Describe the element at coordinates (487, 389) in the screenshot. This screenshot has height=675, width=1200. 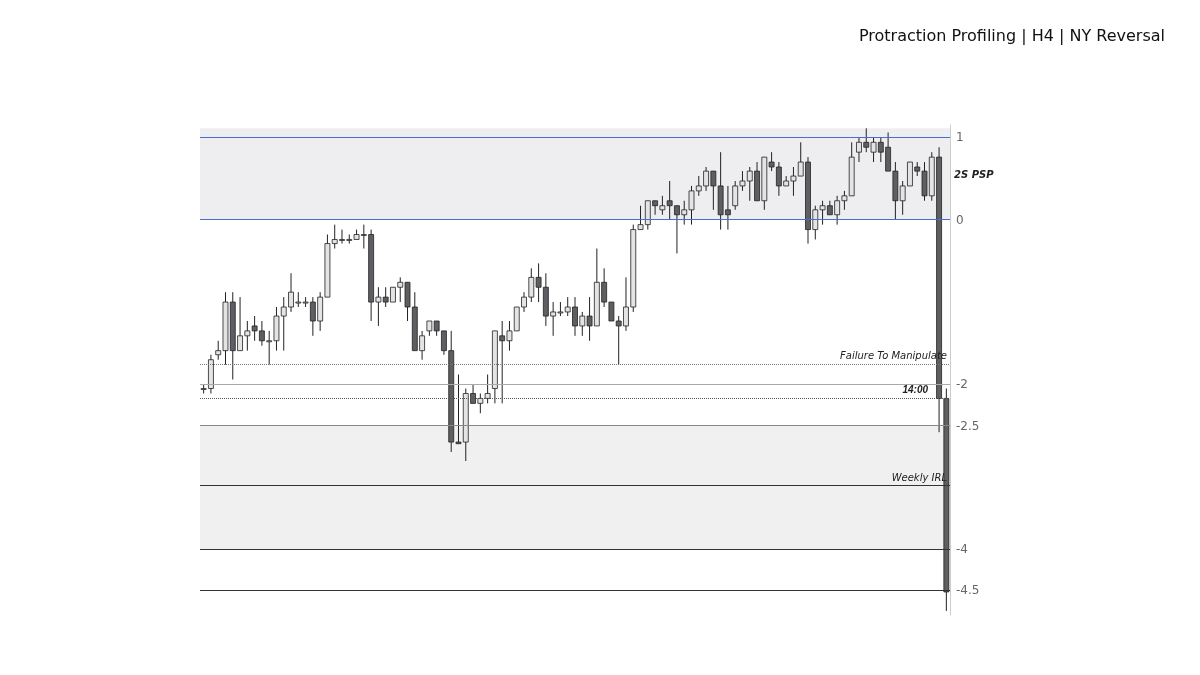
I see `candlestick` at that location.